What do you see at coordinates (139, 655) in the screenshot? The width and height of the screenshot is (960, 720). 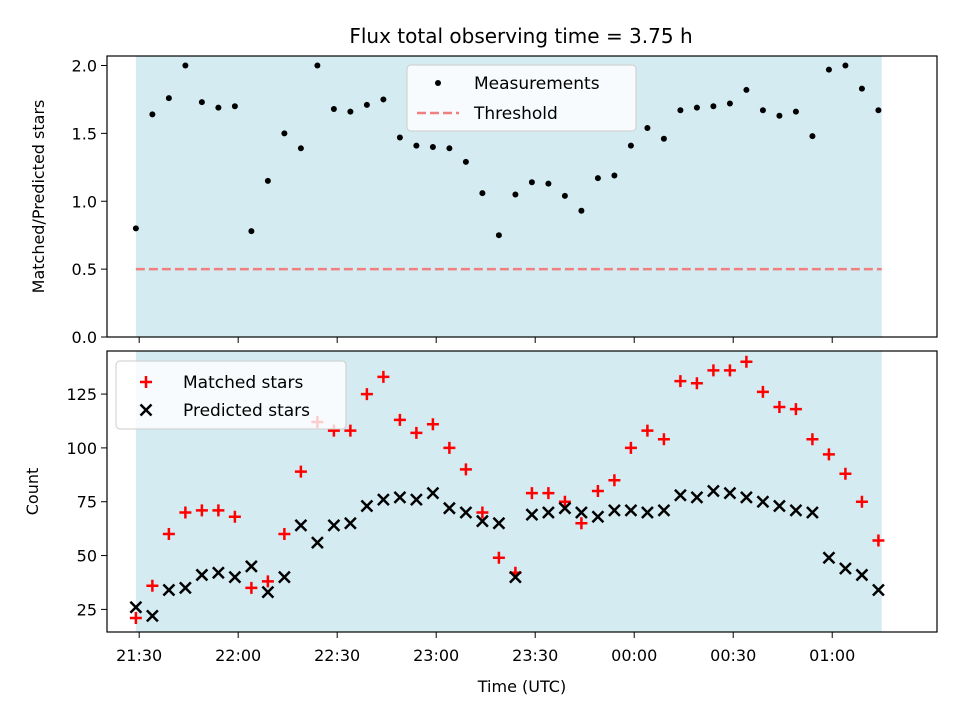 I see `x-tick-label: 21:30` at bounding box center [139, 655].